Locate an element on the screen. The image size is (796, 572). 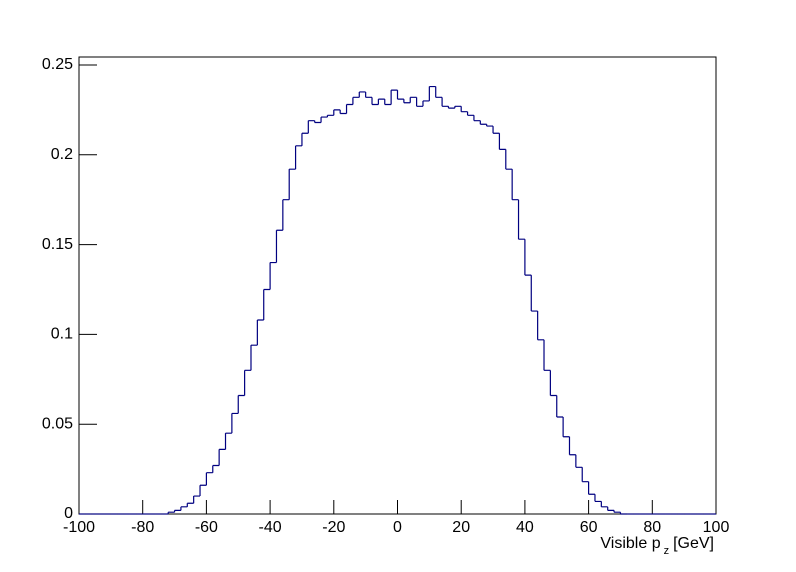
x-tick-label: 60 is located at coordinates (589, 527).